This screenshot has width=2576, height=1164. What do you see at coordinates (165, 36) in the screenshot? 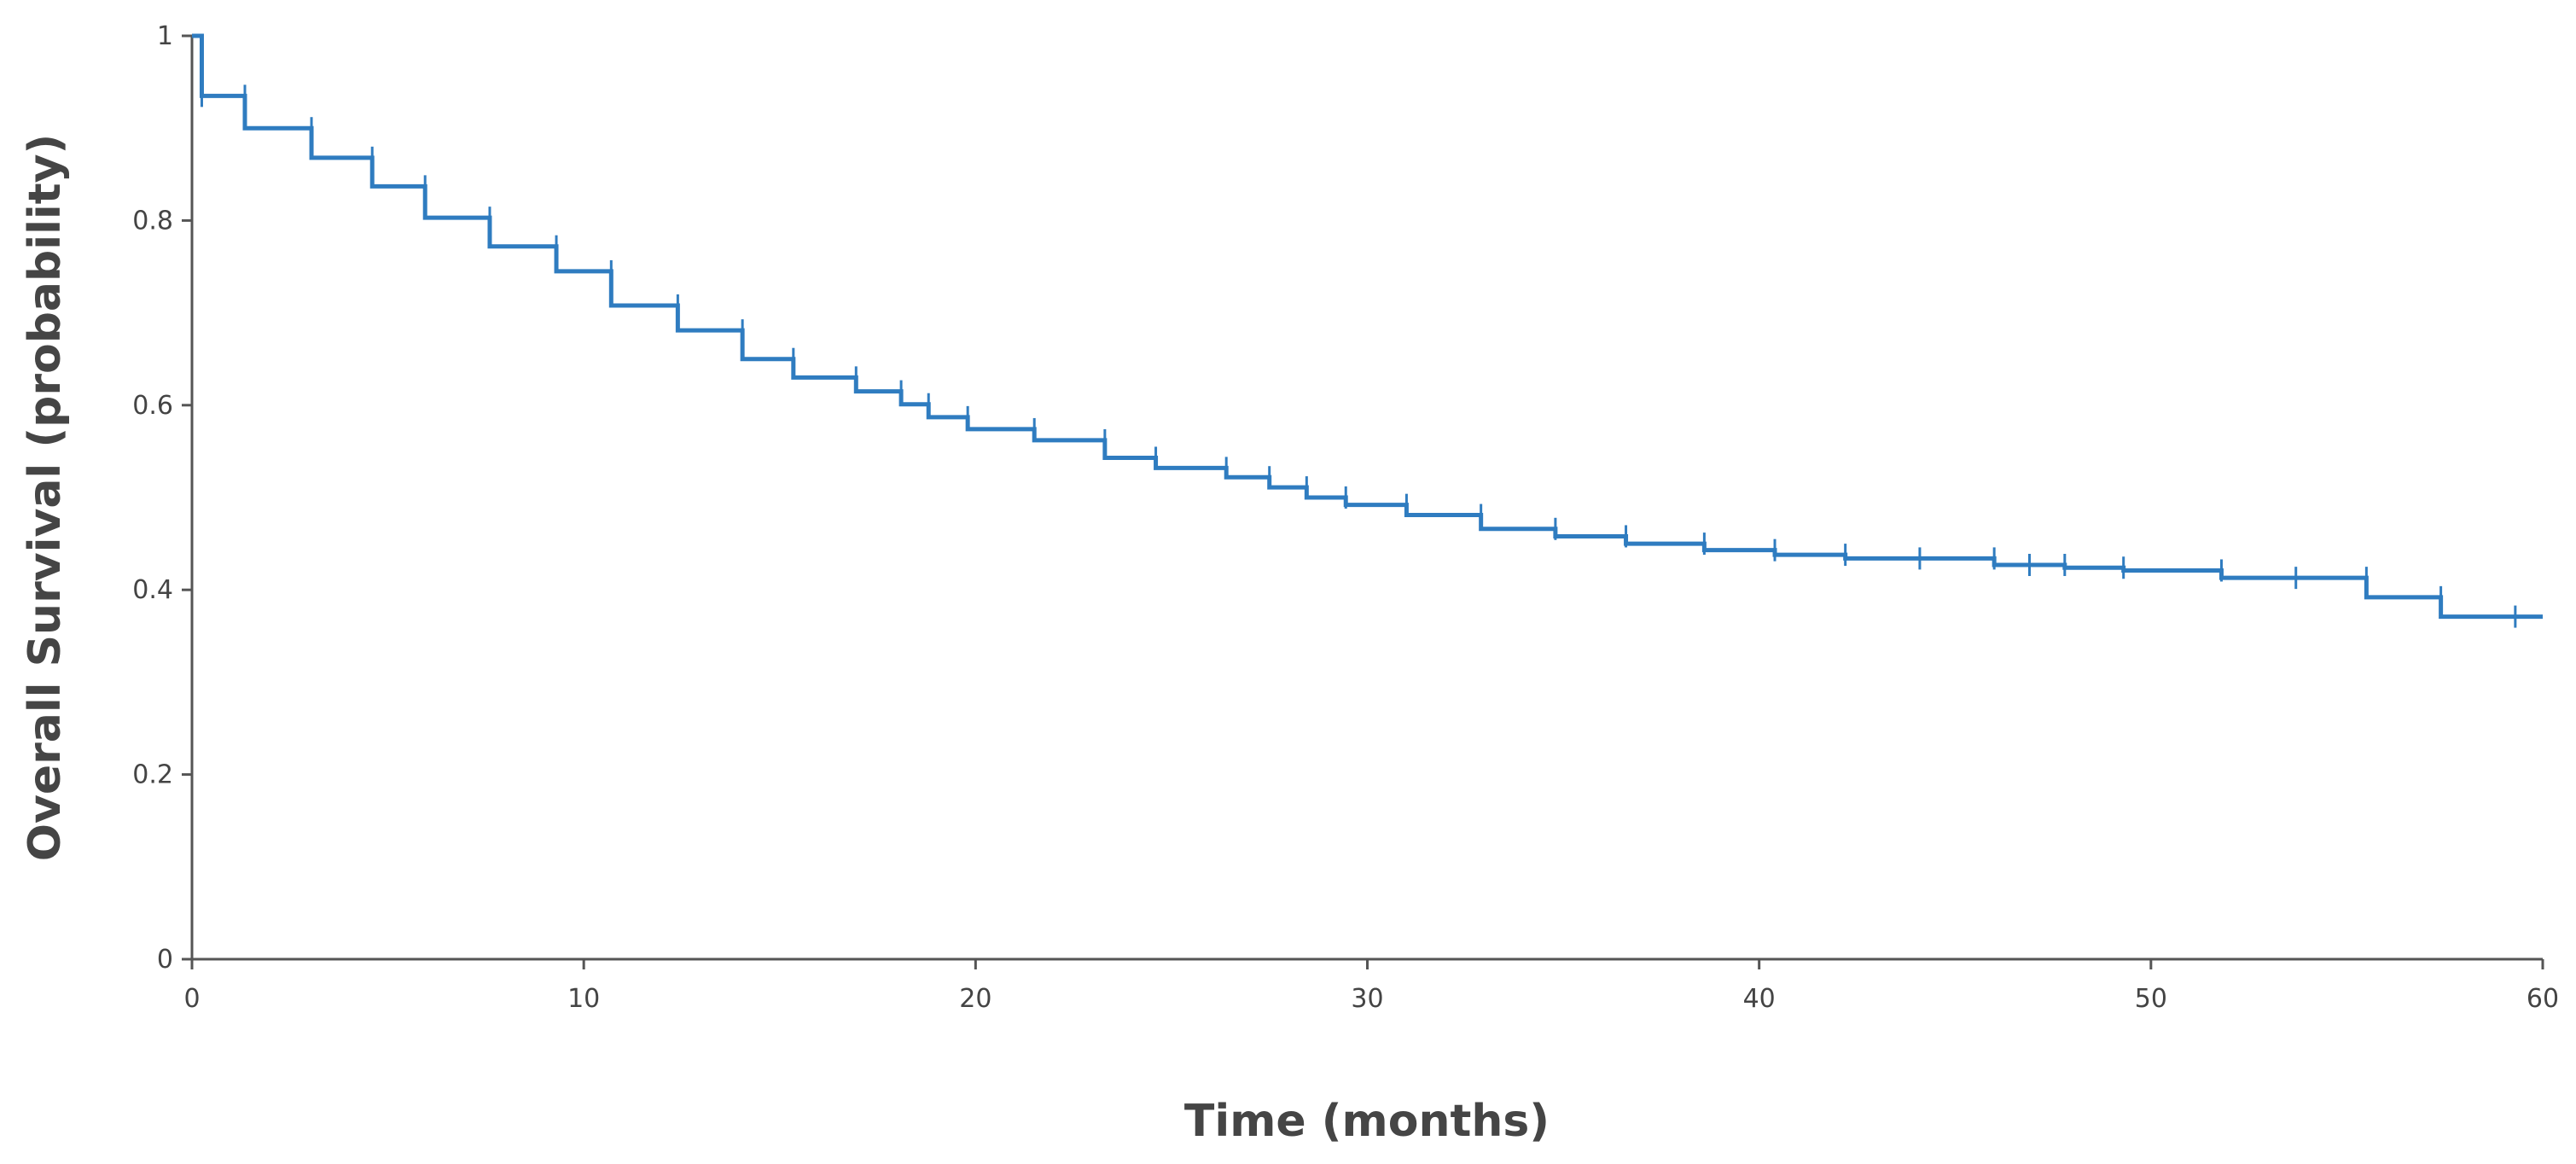
I see `y-tick-label: 1` at bounding box center [165, 36].